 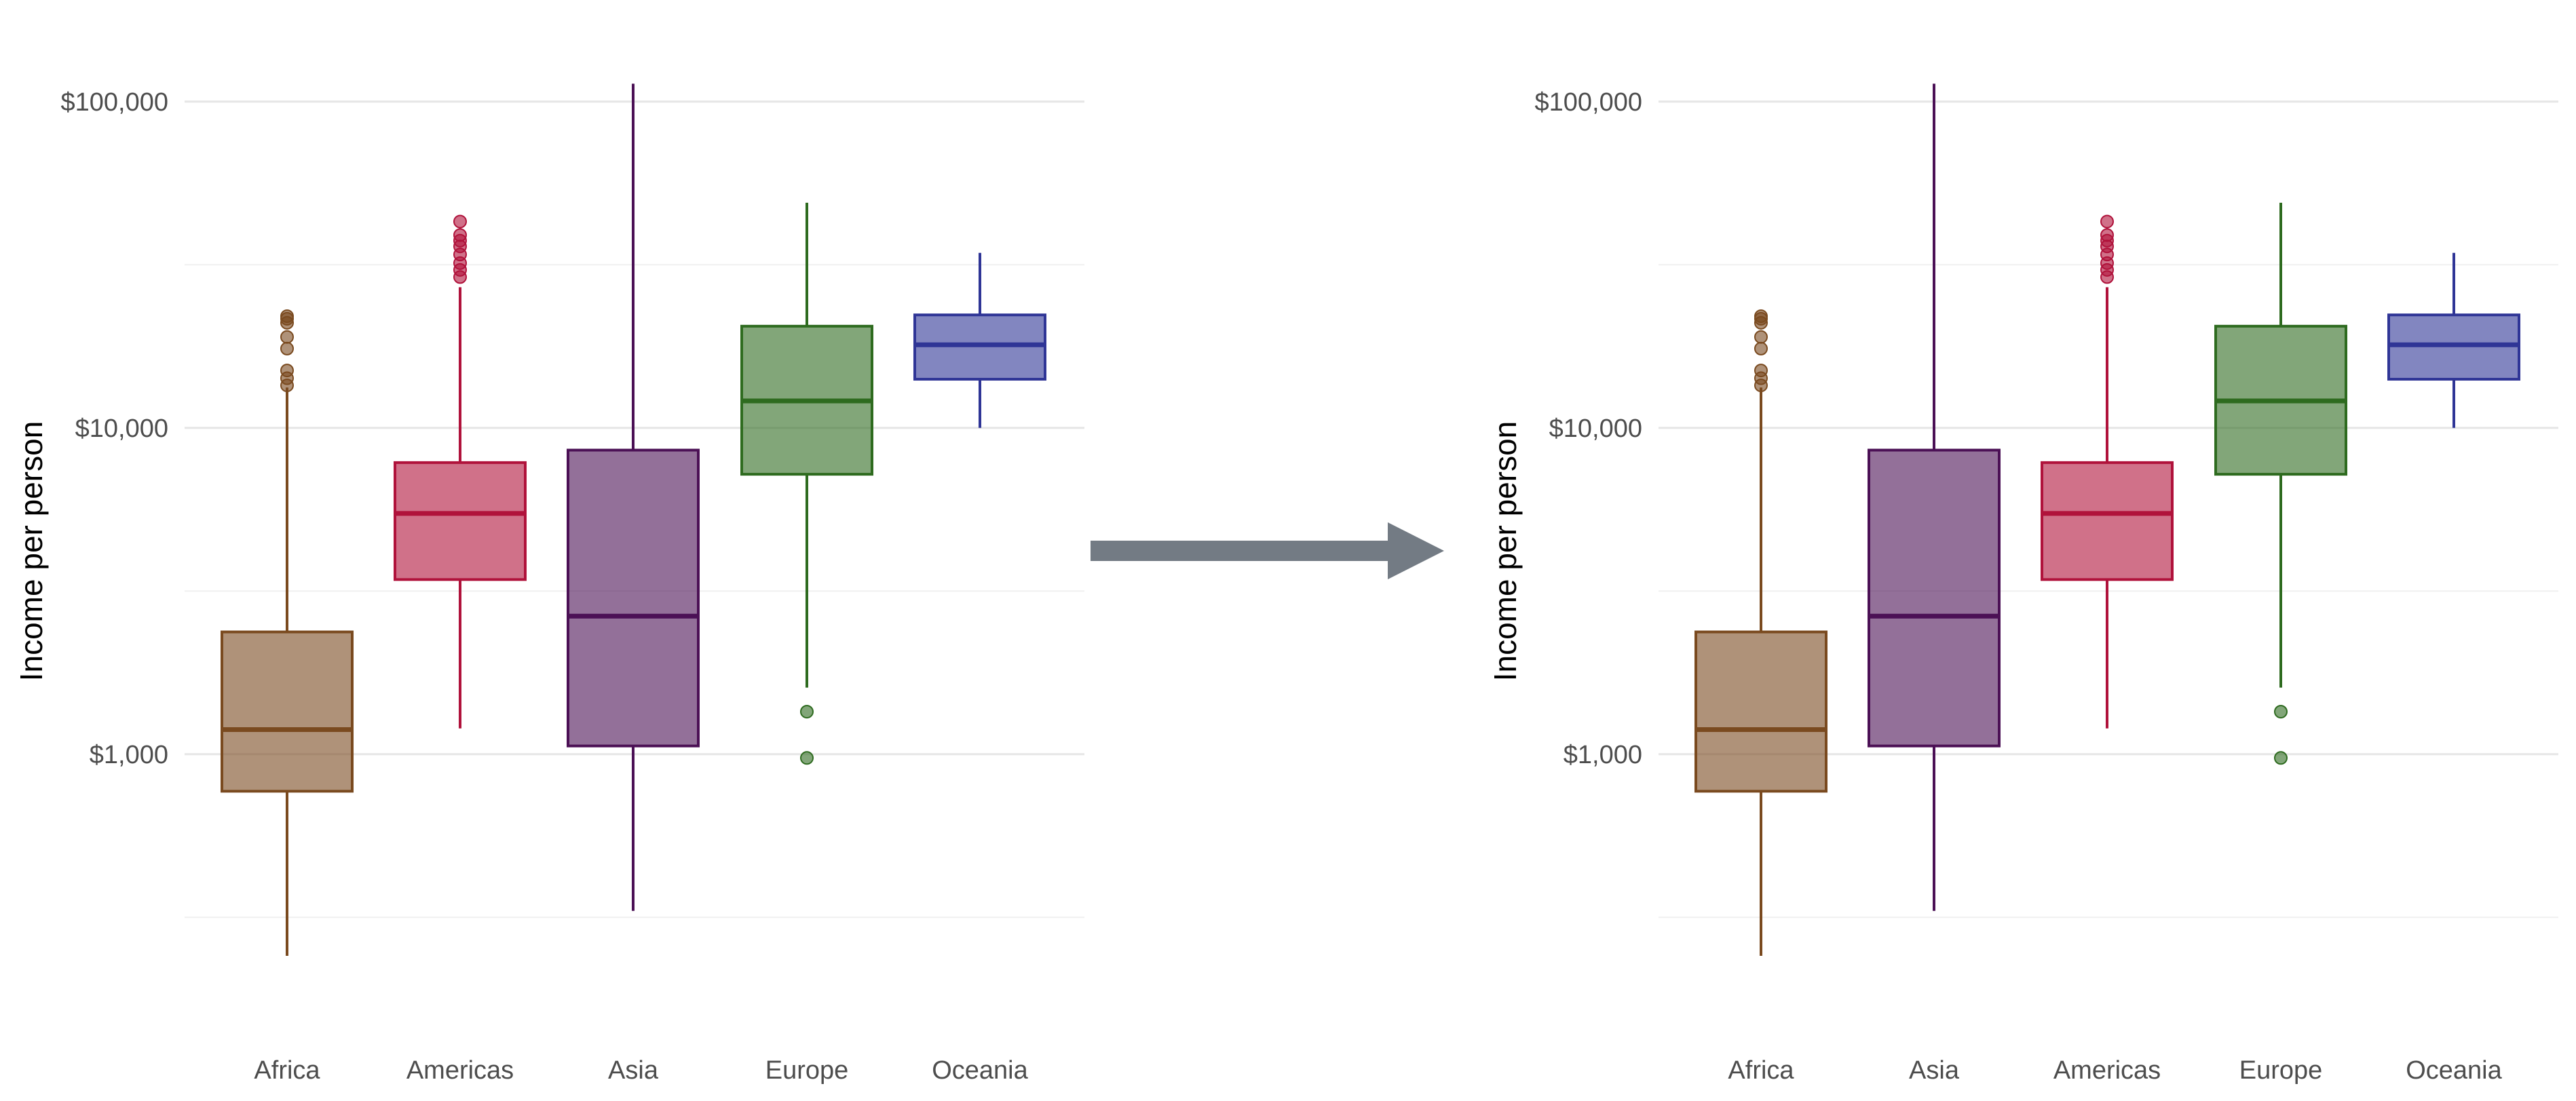 I want to click on arrow-head, so click(x=1416, y=550).